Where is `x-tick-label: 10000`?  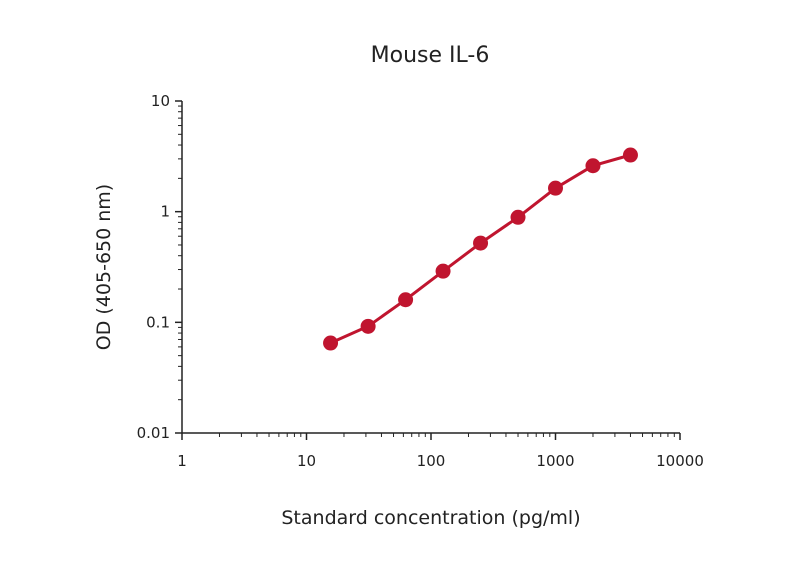 x-tick-label: 10000 is located at coordinates (680, 461).